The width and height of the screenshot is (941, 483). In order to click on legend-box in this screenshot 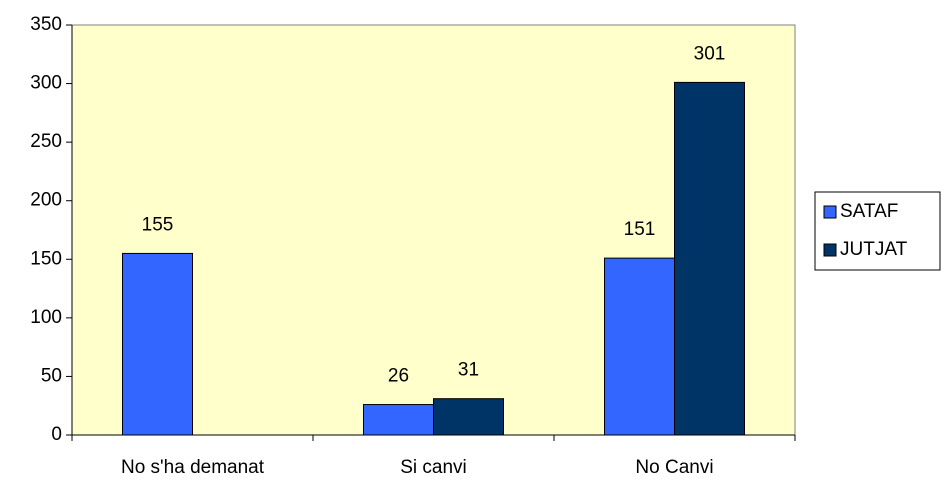, I will do `click(877, 231)`.